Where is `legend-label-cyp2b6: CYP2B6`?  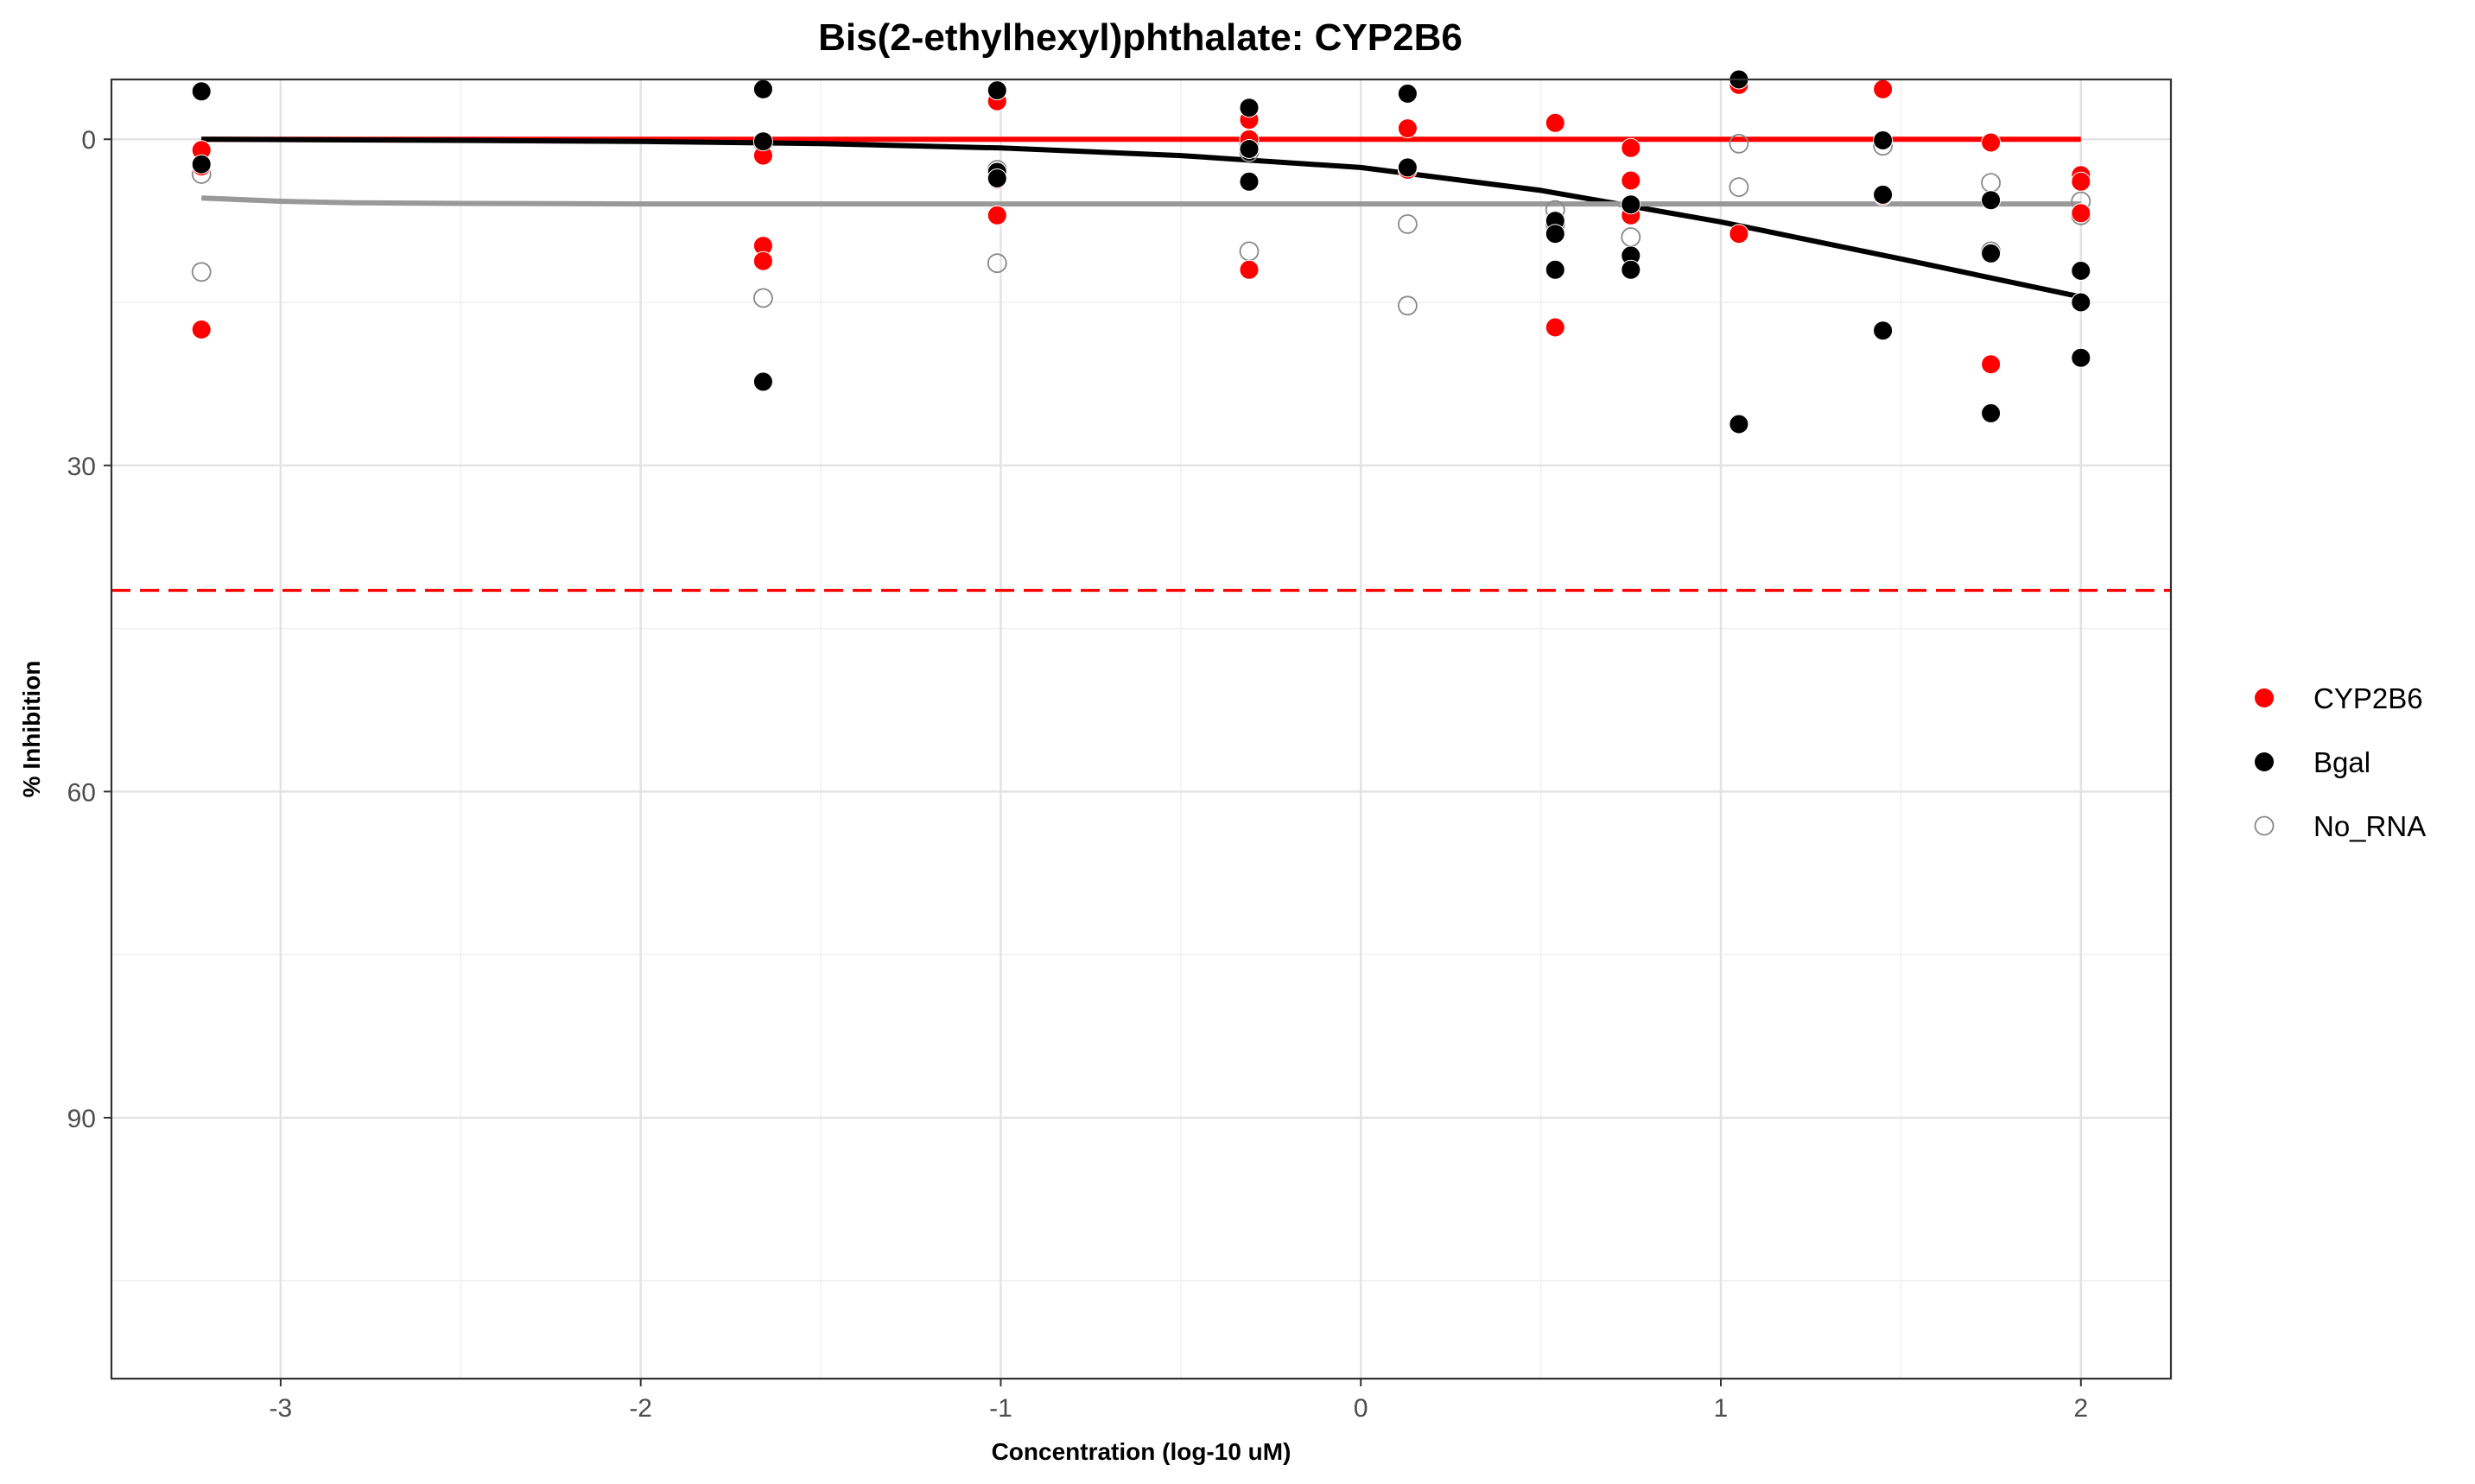
legend-label-cyp2b6: CYP2B6 is located at coordinates (2368, 698).